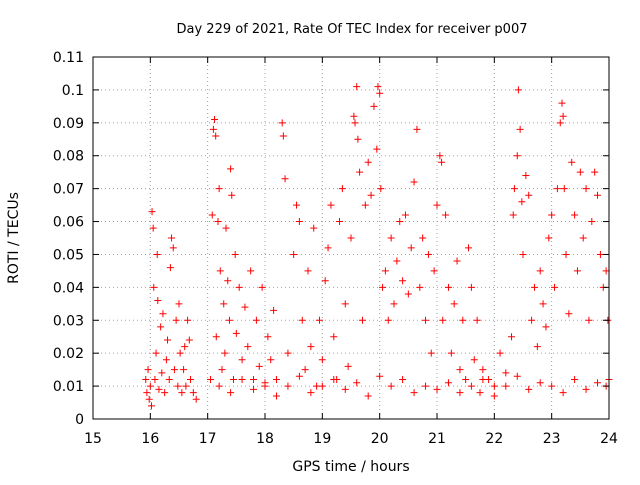 The width and height of the screenshot is (640, 485). I want to click on y-tick-label: 0.09, so click(68, 124).